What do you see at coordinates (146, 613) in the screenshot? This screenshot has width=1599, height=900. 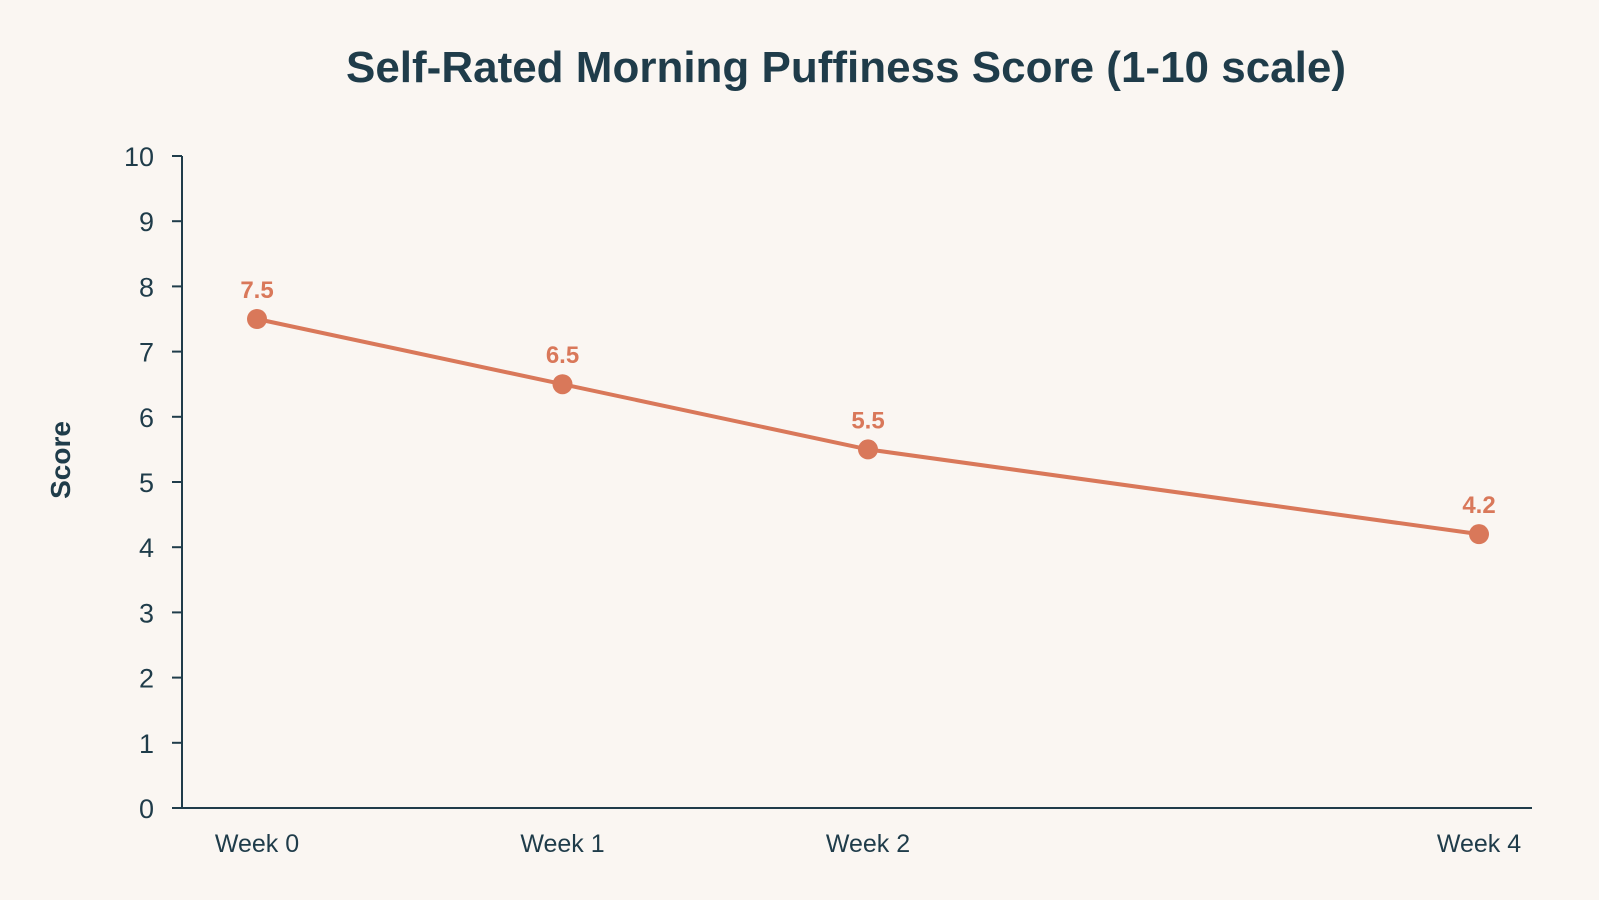 I see `y-tick-label: 3` at bounding box center [146, 613].